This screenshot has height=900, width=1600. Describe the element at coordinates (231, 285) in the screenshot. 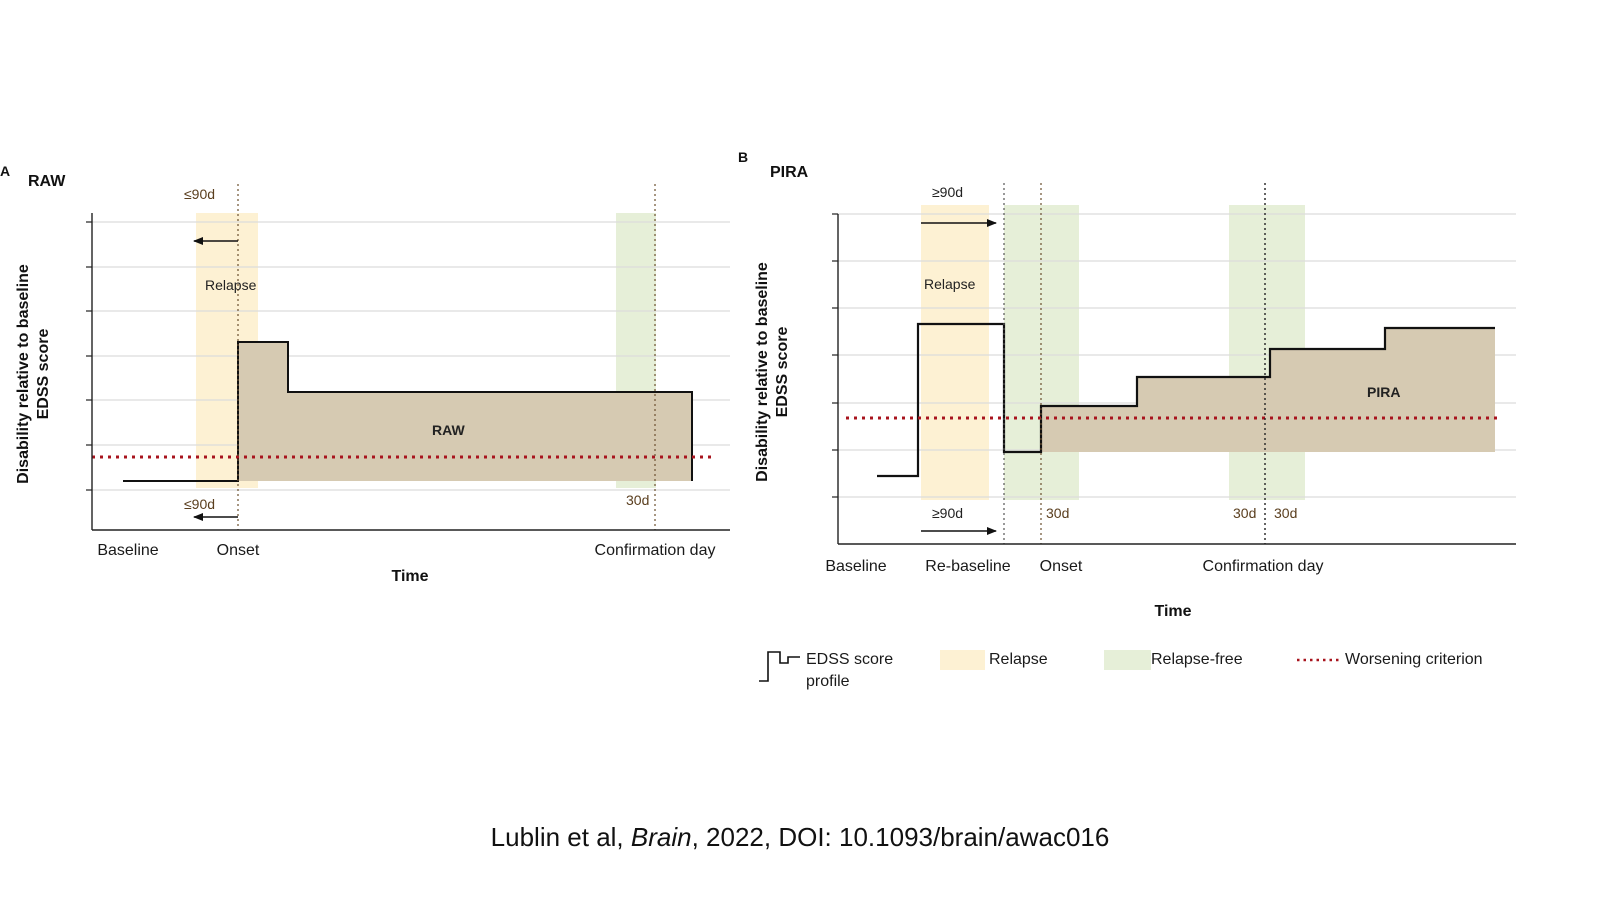

I see `panel-a-relapse-label: Relapse` at that location.